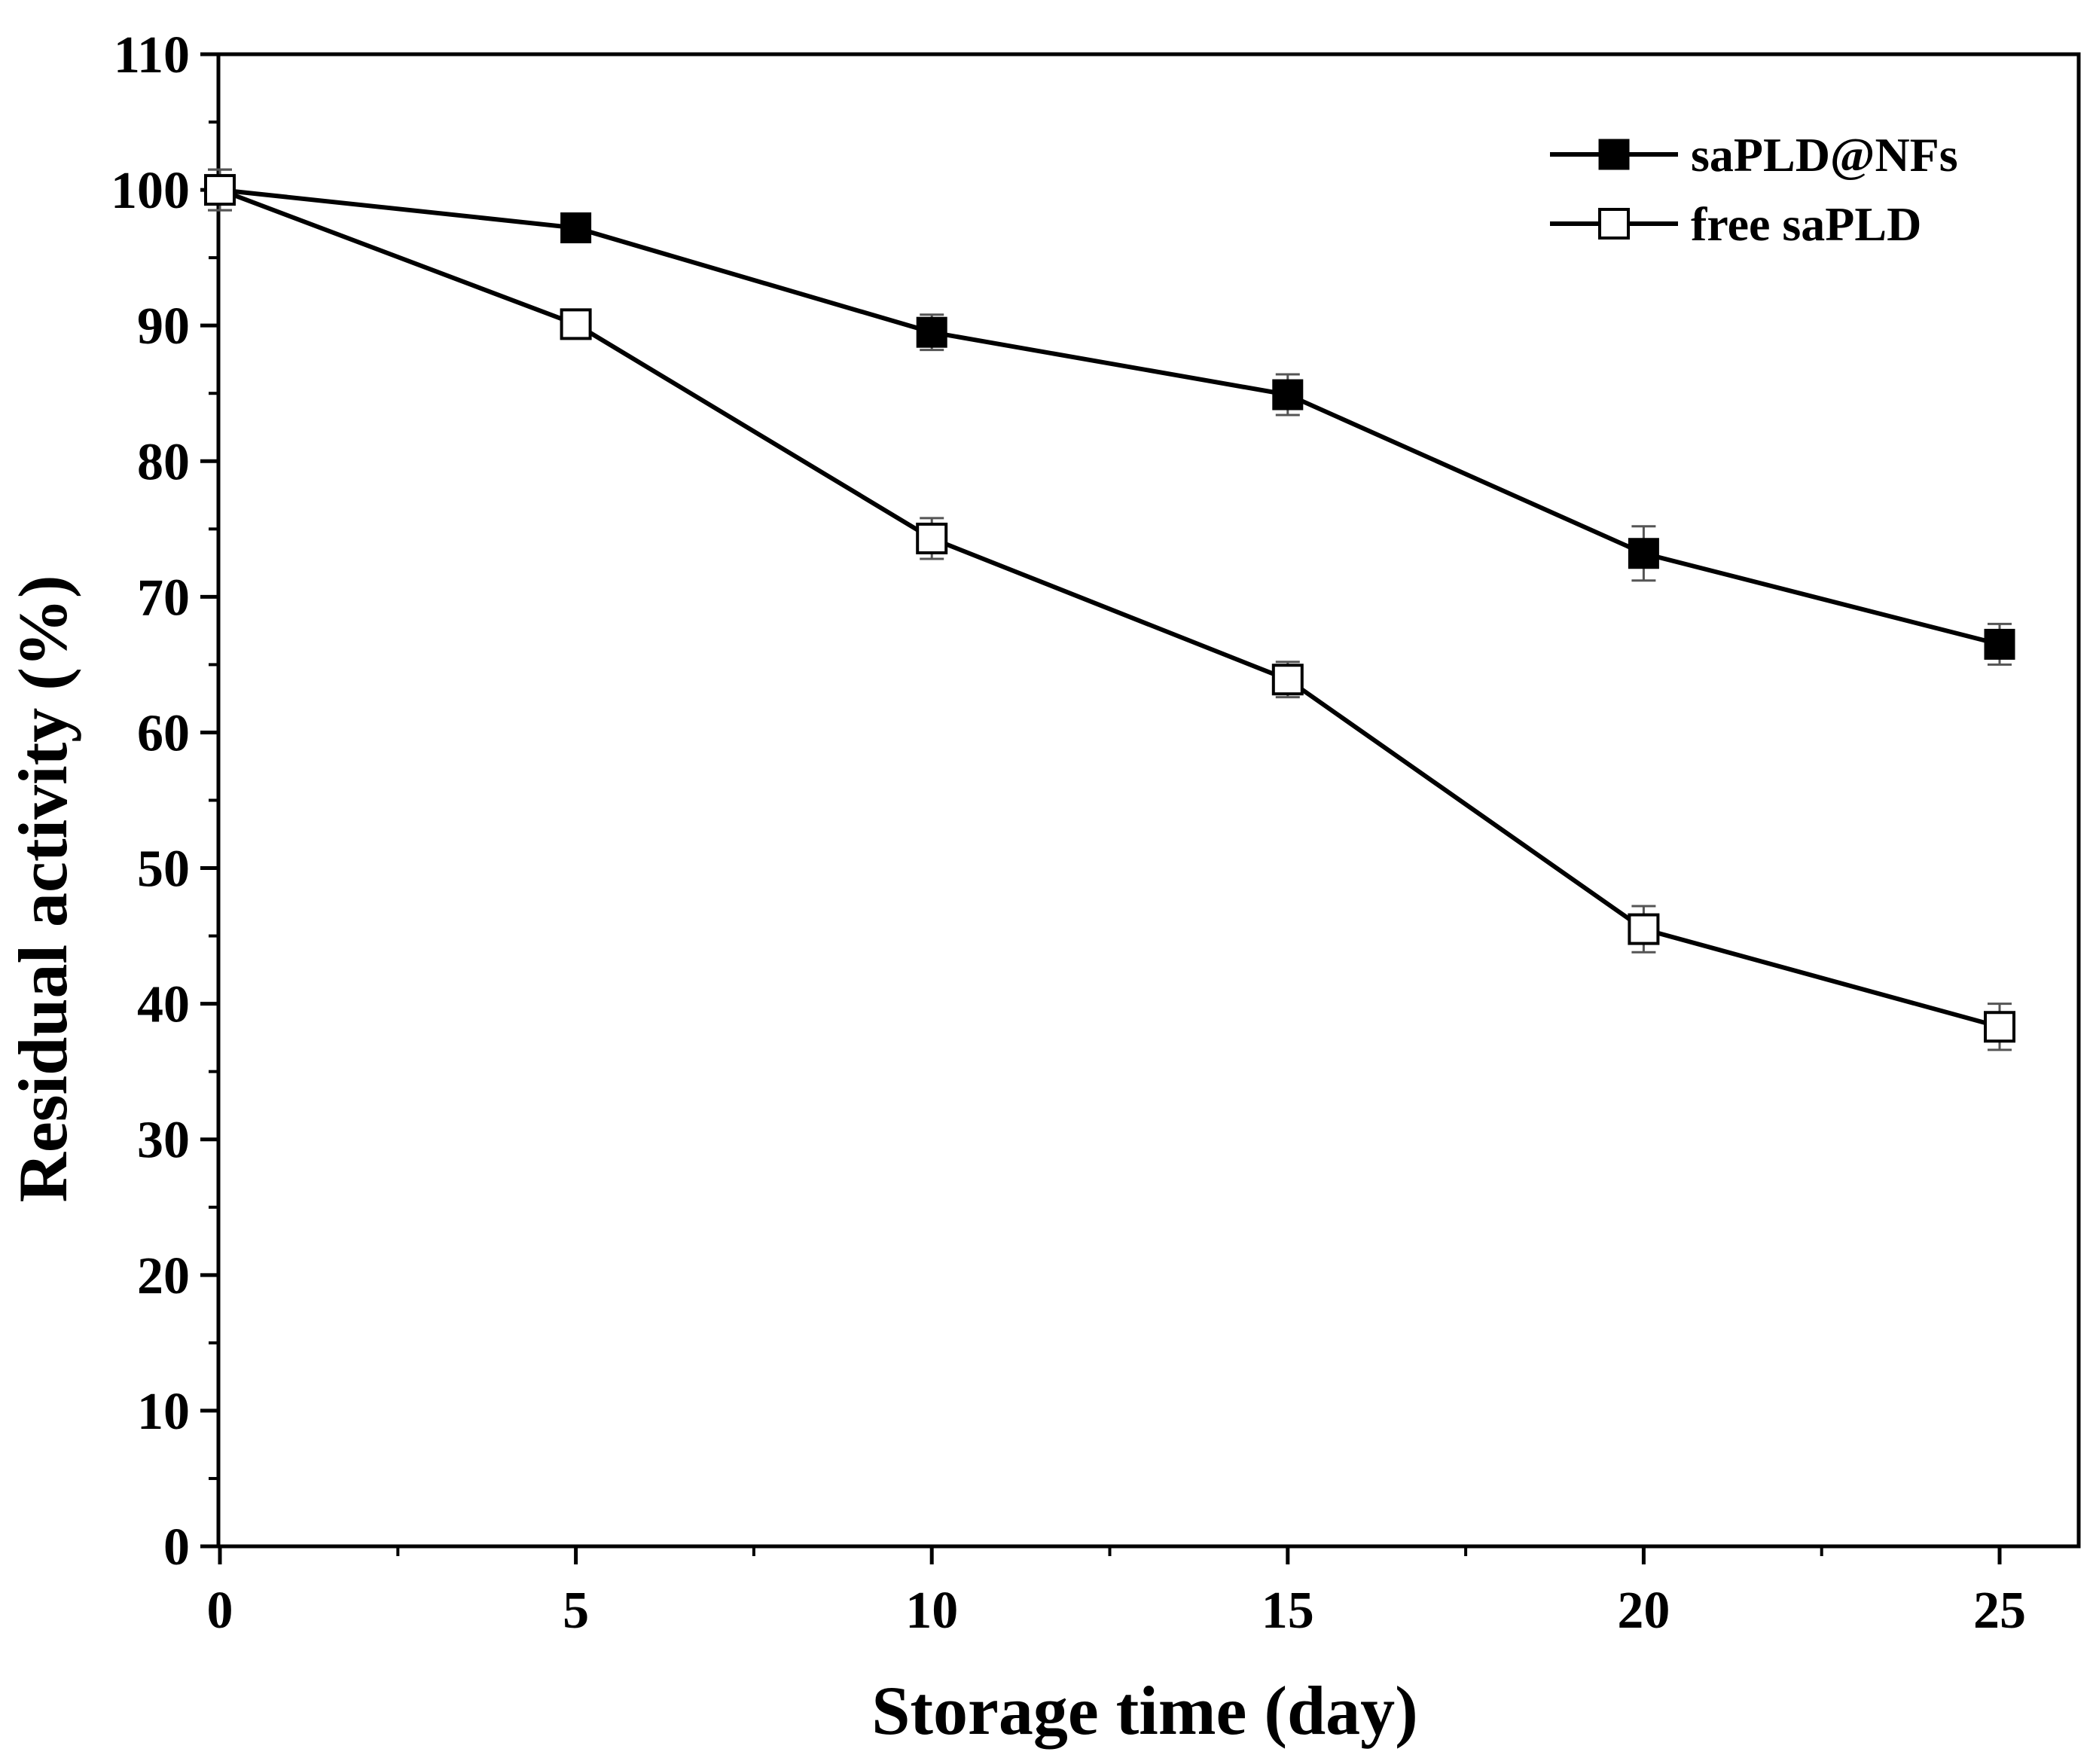 The height and width of the screenshot is (1764, 2093). Describe the element at coordinates (1644, 1611) in the screenshot. I see `x-tick-label: 20` at that location.